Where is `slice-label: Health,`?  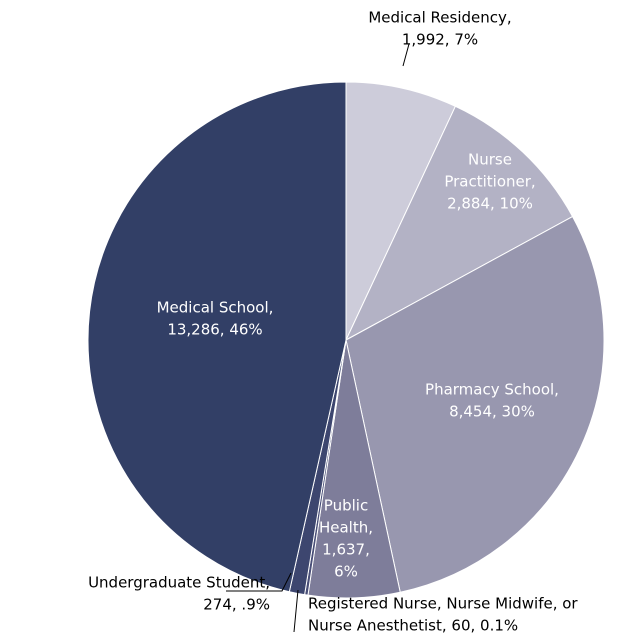 slice-label: Health, is located at coordinates (346, 528).